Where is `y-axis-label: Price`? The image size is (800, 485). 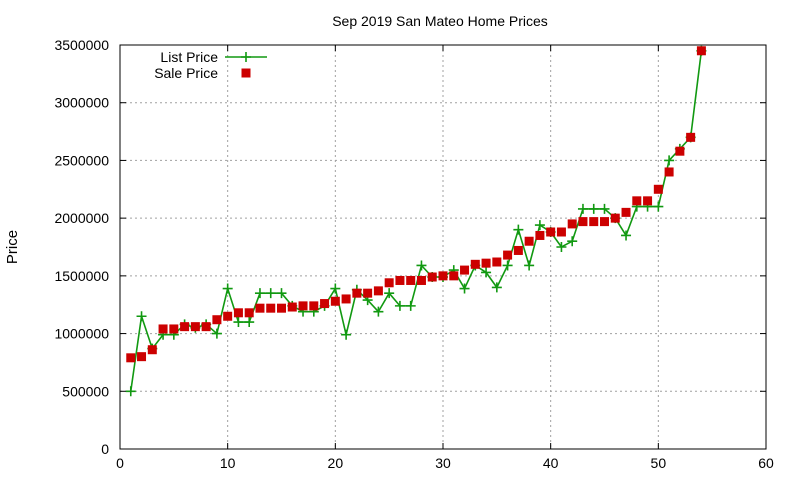
y-axis-label: Price is located at coordinates (12, 247).